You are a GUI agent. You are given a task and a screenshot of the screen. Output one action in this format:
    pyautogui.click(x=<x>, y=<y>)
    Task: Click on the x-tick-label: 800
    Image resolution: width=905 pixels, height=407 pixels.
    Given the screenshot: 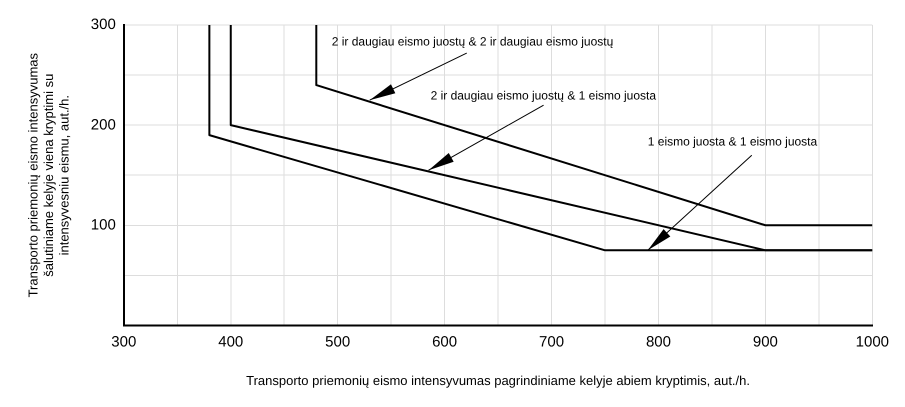 What is the action you would take?
    pyautogui.click(x=658, y=342)
    